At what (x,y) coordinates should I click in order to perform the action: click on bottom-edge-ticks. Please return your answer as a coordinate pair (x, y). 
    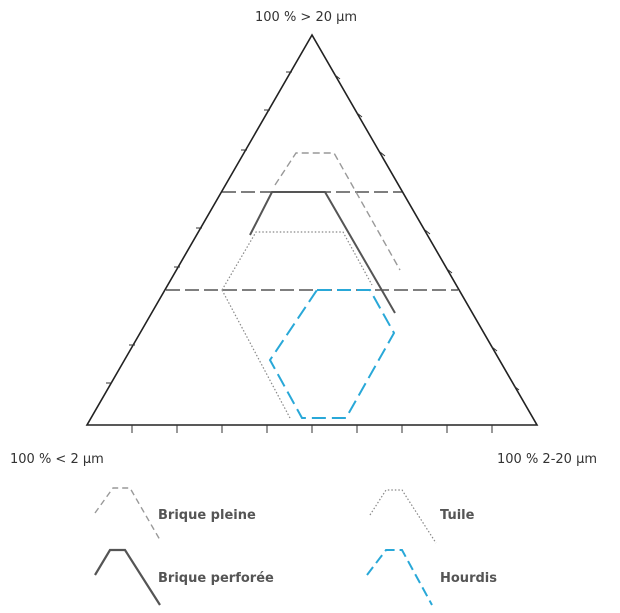
    Looking at the image, I should click on (312, 429).